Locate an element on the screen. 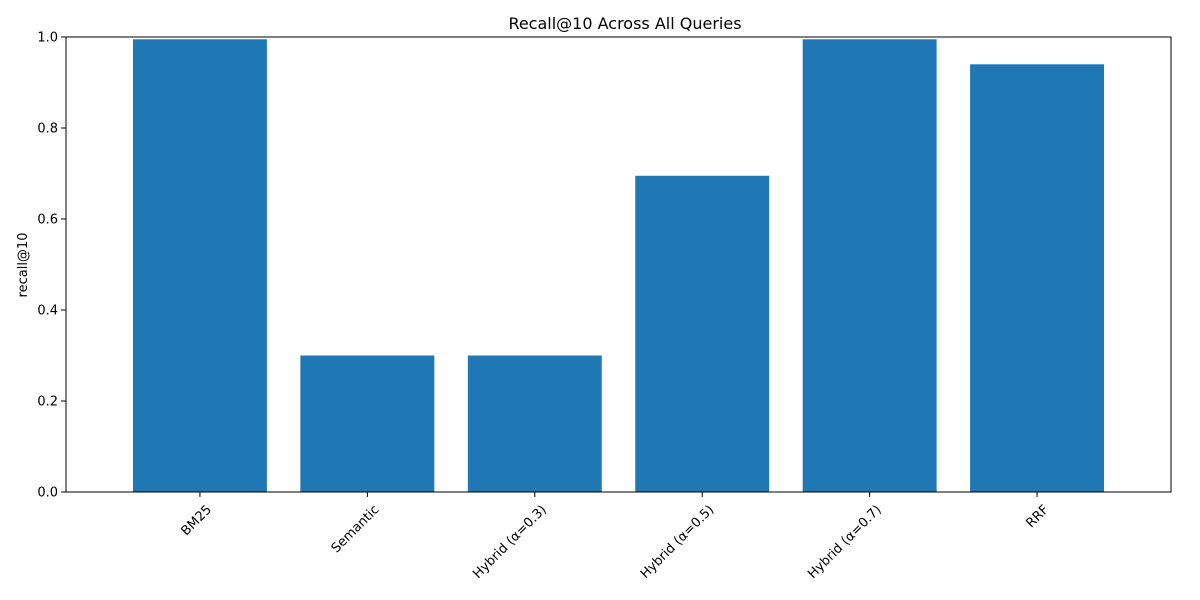  y-tick-label: 0.4 is located at coordinates (47, 311).